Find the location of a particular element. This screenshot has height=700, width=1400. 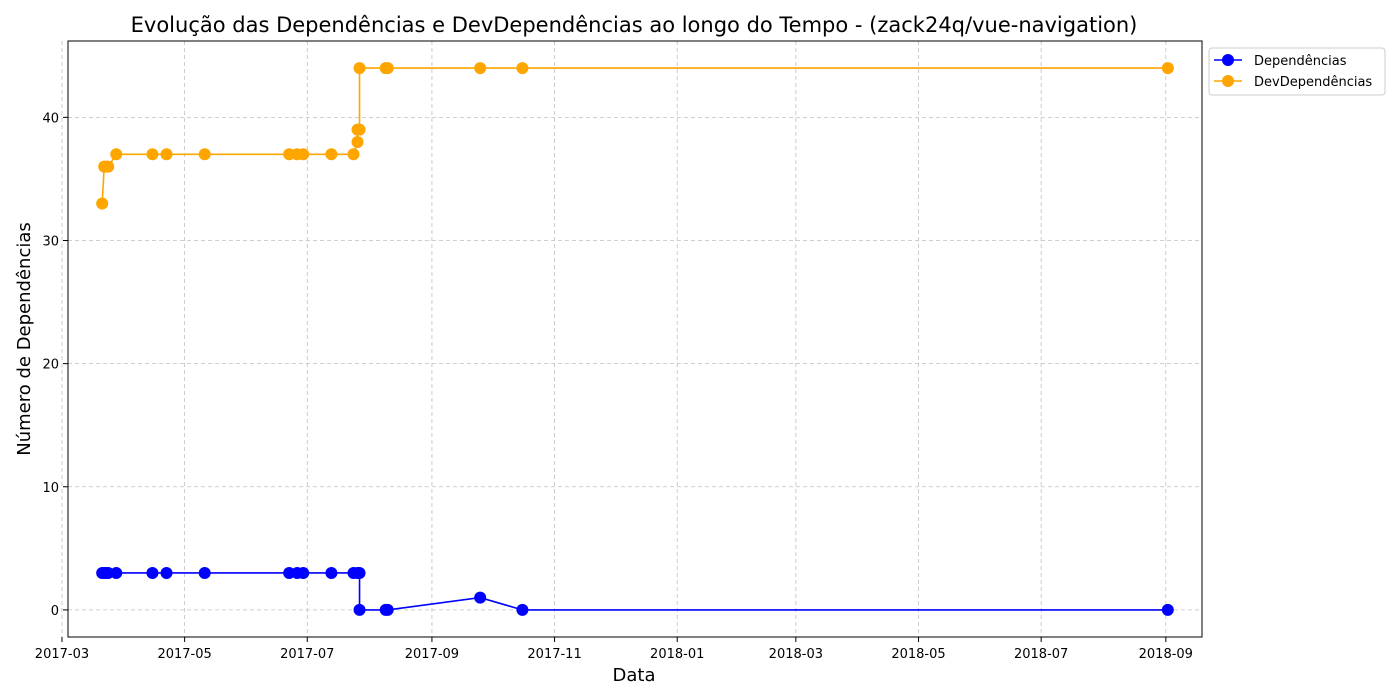

x-tick-label: 2017-07 is located at coordinates (307, 654).